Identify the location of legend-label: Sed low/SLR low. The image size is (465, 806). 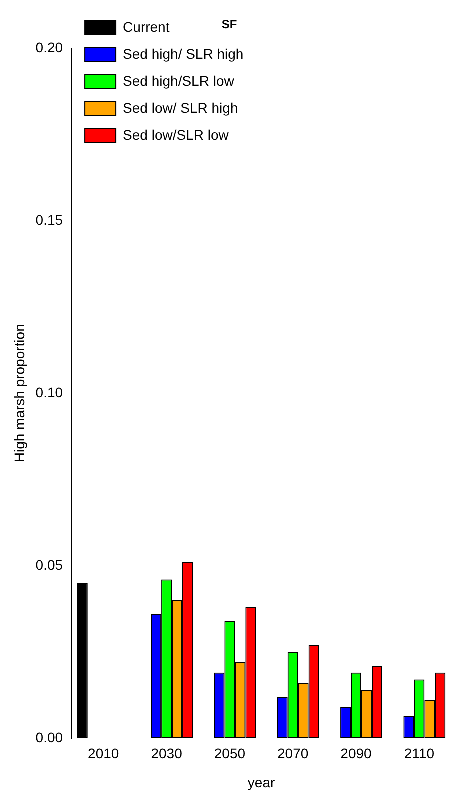
(176, 134).